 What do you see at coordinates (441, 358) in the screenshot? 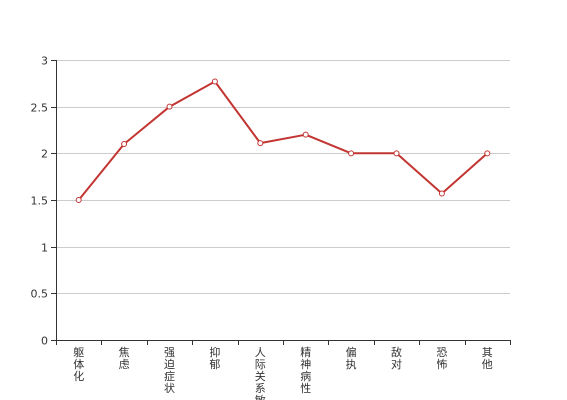
I see `x-tick-label: 恐怖` at bounding box center [441, 358].